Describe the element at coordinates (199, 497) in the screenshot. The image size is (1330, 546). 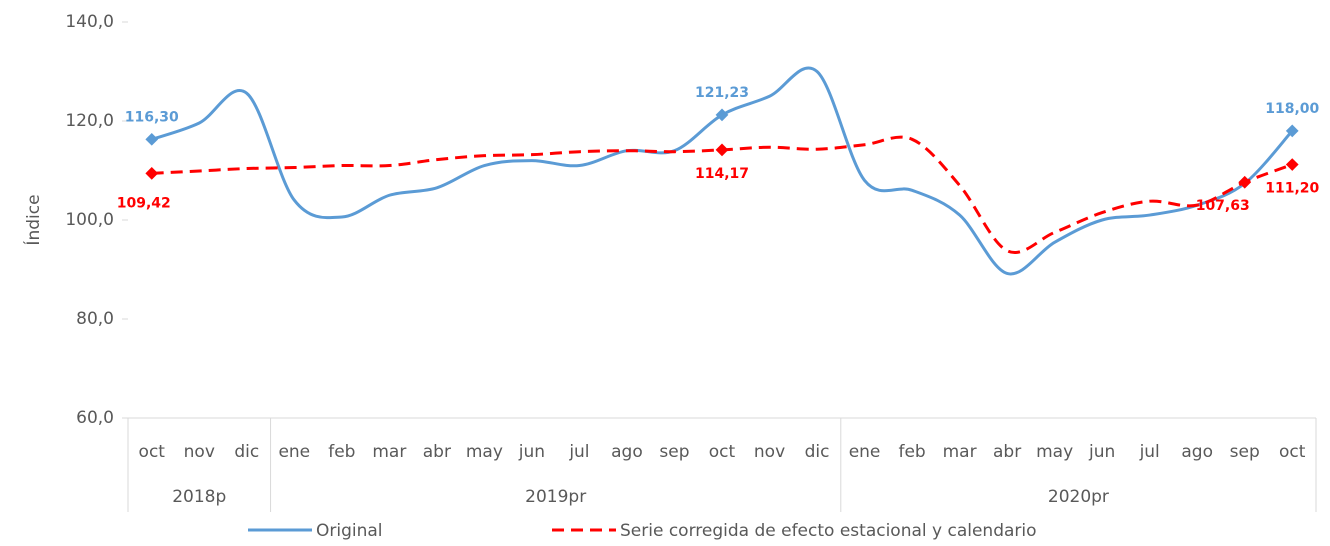
I see `group-label: 2018p` at that location.